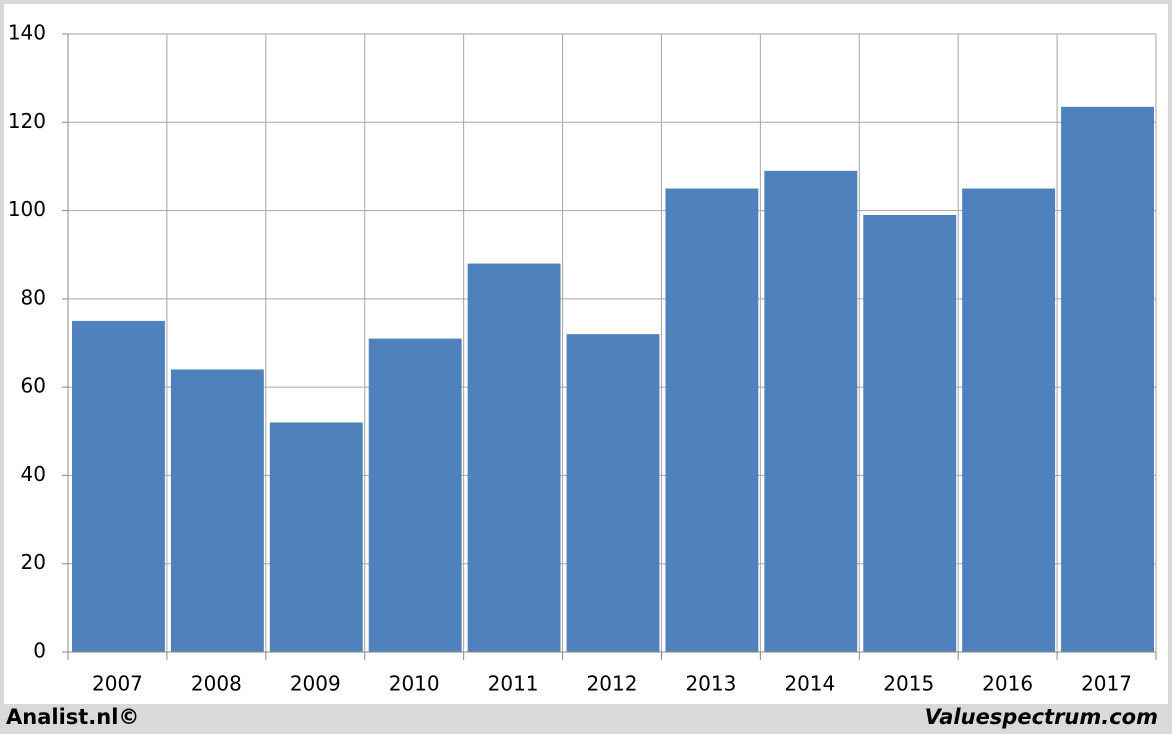 Image resolution: width=1172 pixels, height=738 pixels. What do you see at coordinates (414, 684) in the screenshot?
I see `x-tick-label: 2010` at bounding box center [414, 684].